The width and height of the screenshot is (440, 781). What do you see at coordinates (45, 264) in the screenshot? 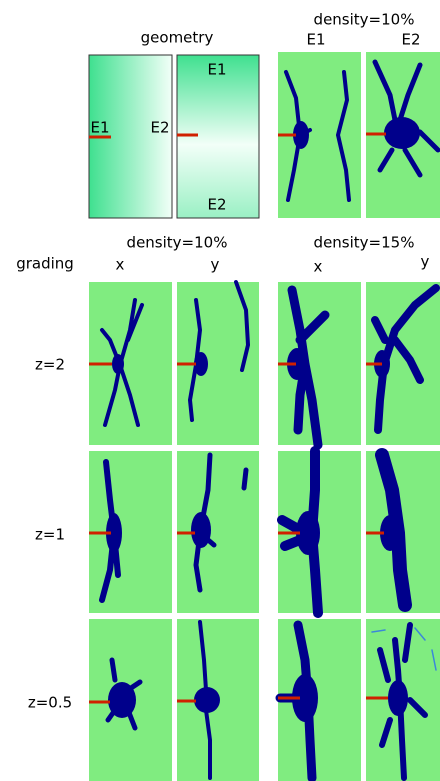
I see `row-header: grading` at bounding box center [45, 264].